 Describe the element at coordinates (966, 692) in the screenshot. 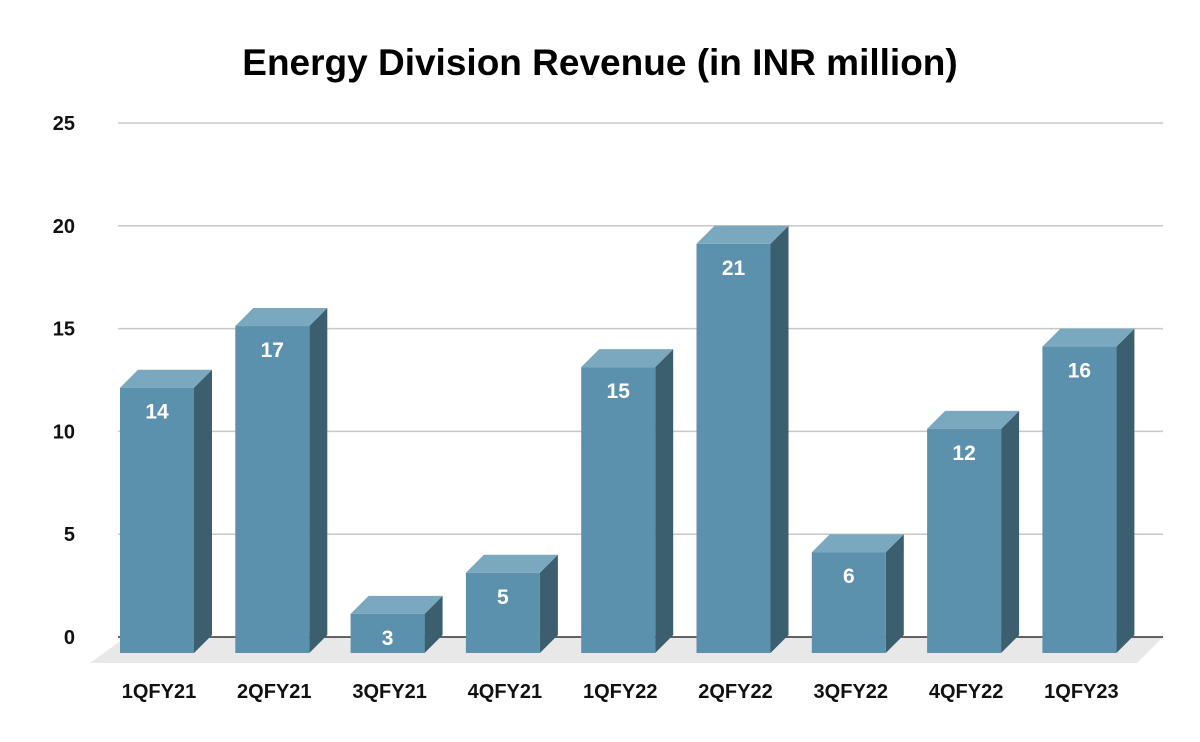

I see `x-tick-label: 4QFY22` at that location.